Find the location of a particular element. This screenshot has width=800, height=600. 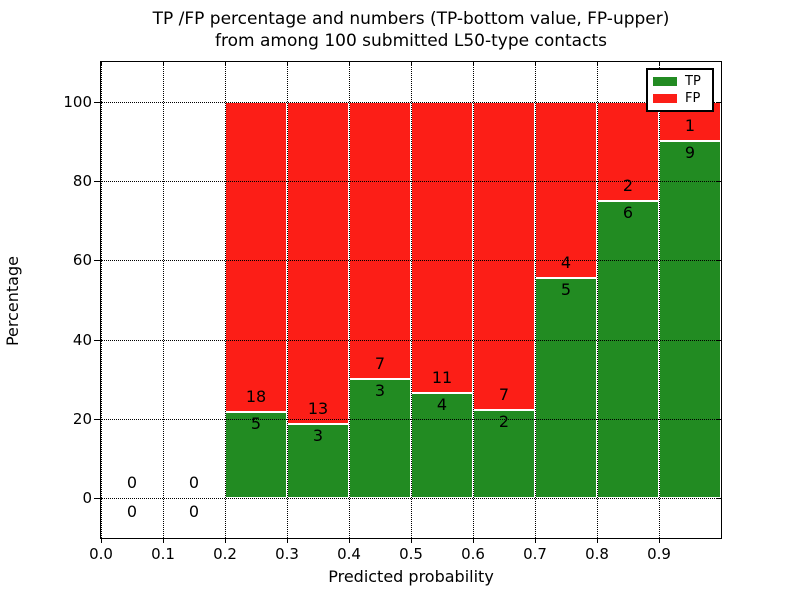

bar-fp-count-label: 4 is located at coordinates (566, 262).